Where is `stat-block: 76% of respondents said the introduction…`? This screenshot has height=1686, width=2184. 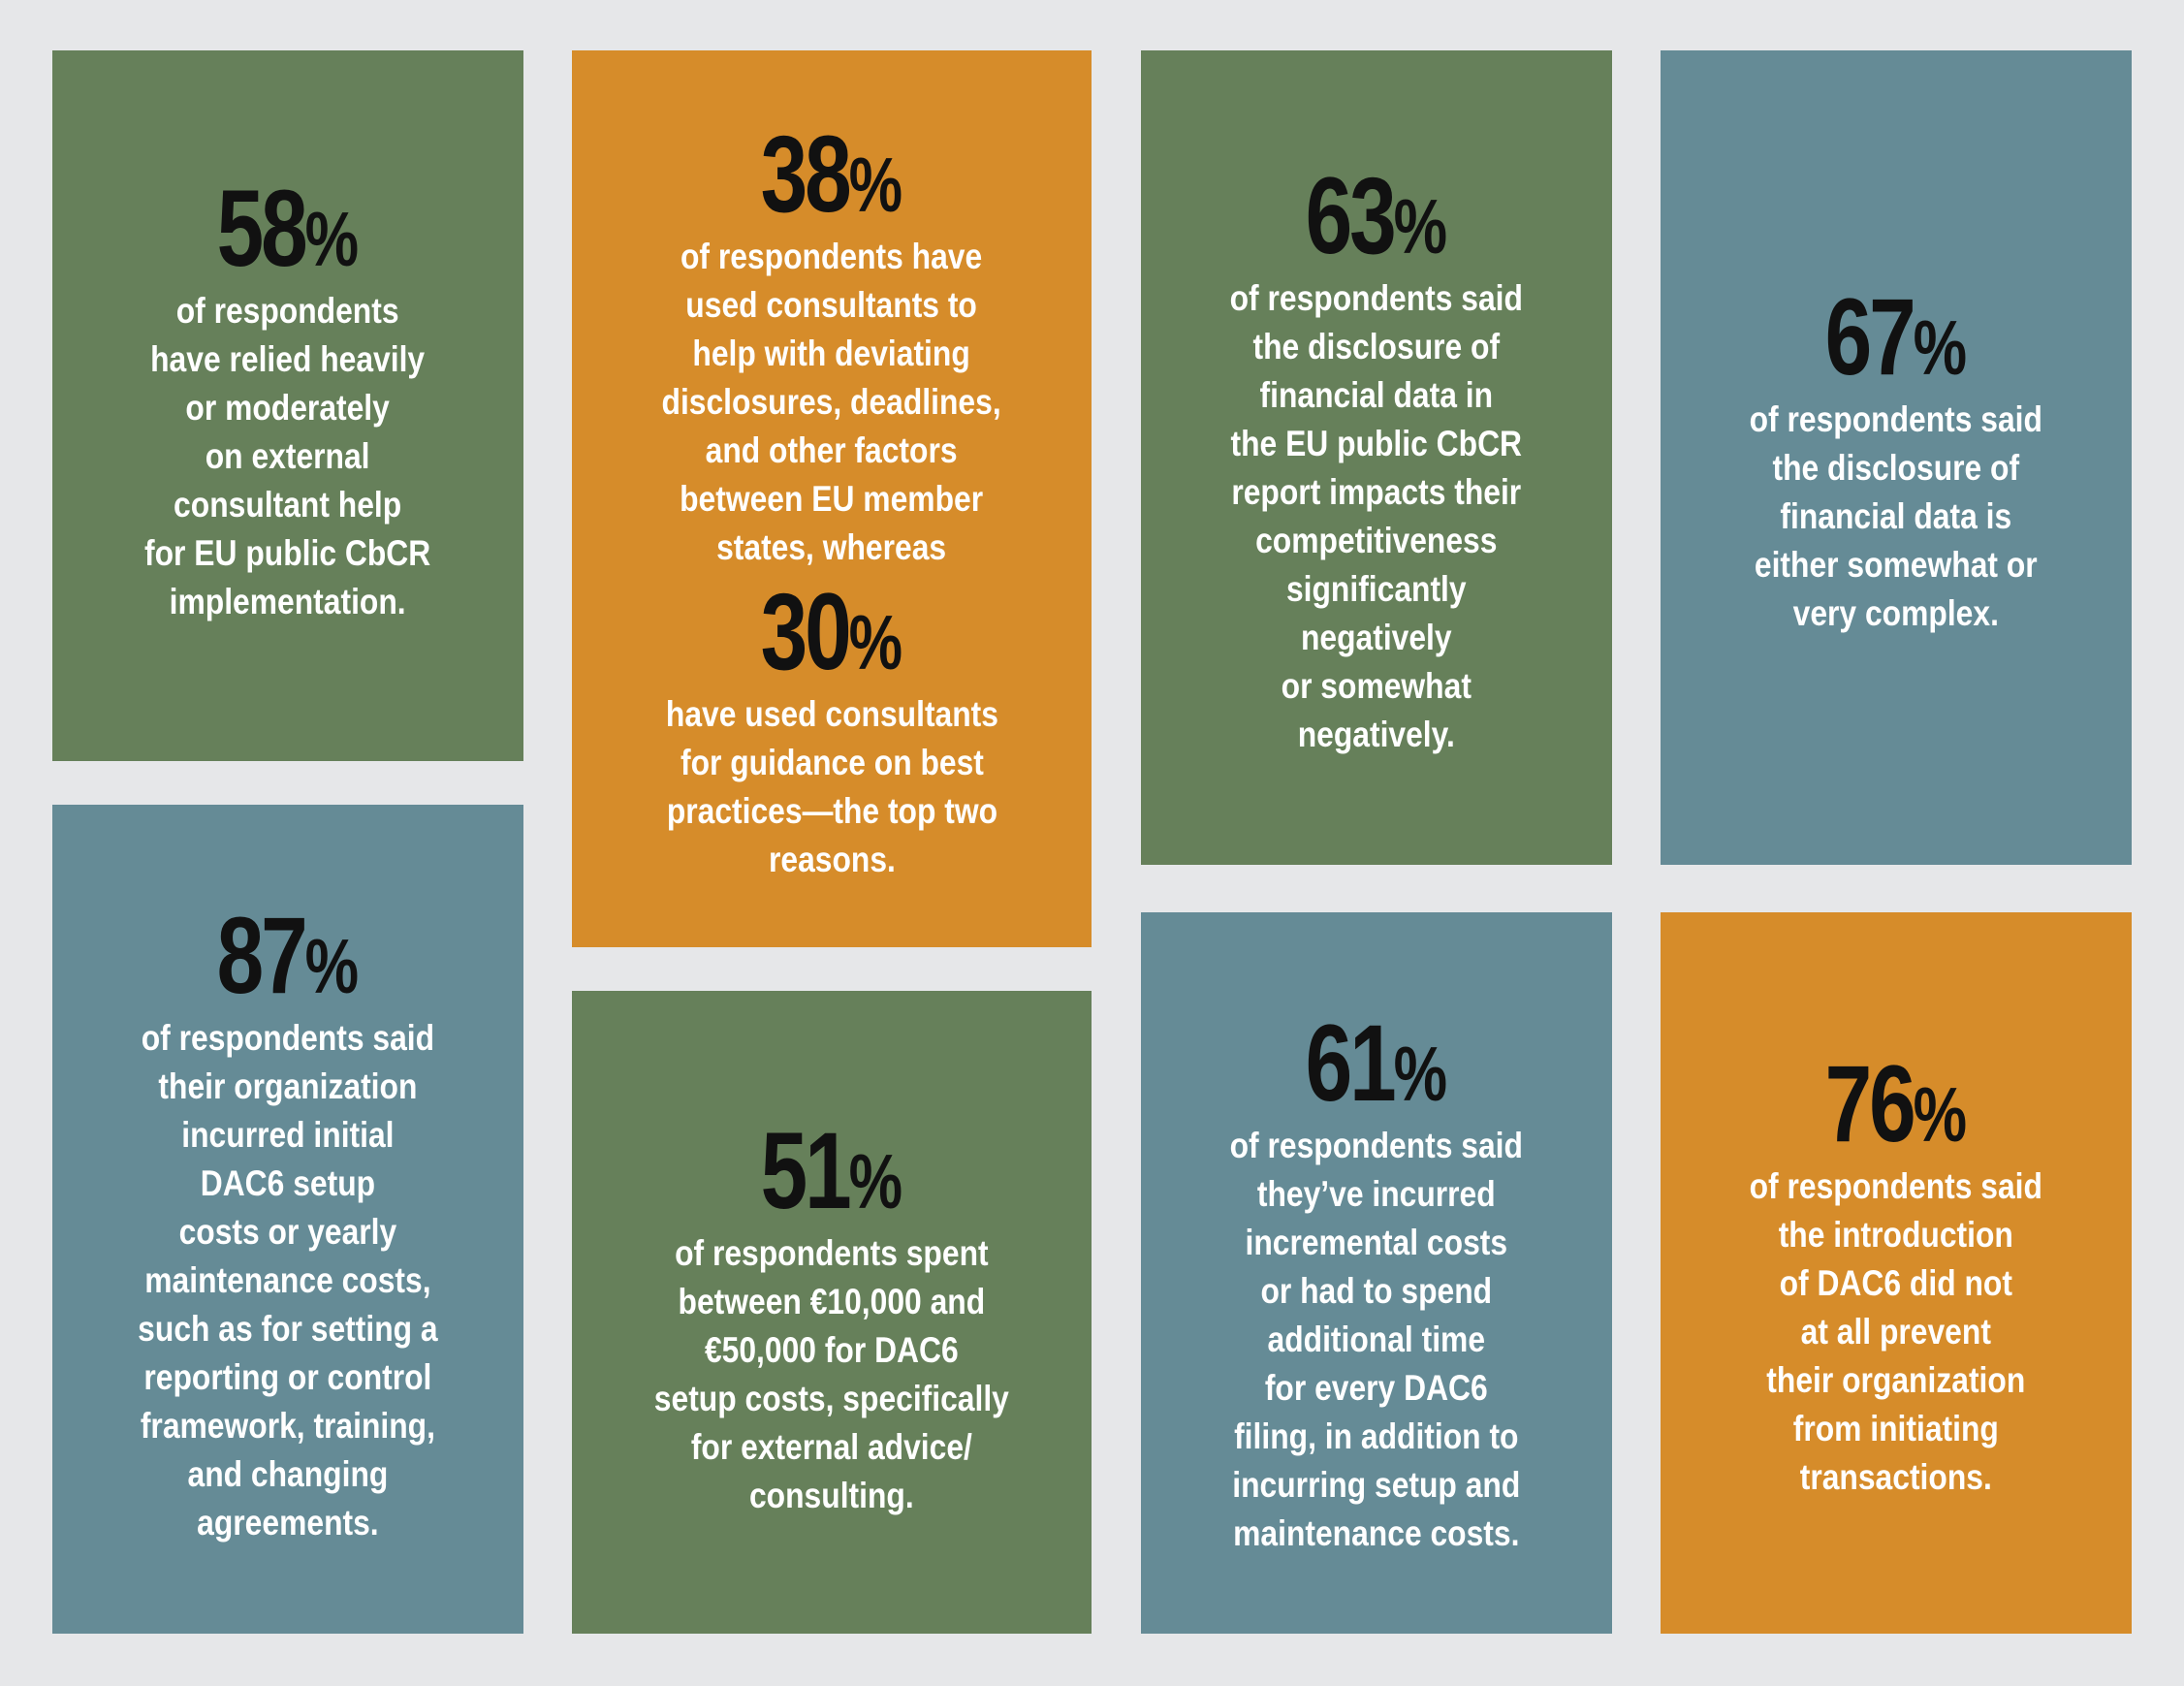
stat-block: 76% of respondents said the introduction… is located at coordinates (1896, 1276).